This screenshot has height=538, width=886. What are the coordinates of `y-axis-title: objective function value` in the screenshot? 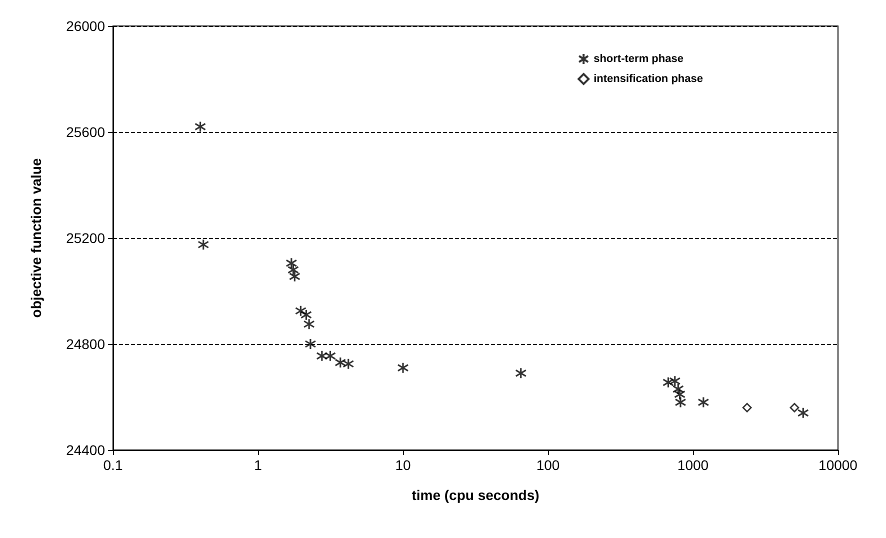 It's located at (36, 238).